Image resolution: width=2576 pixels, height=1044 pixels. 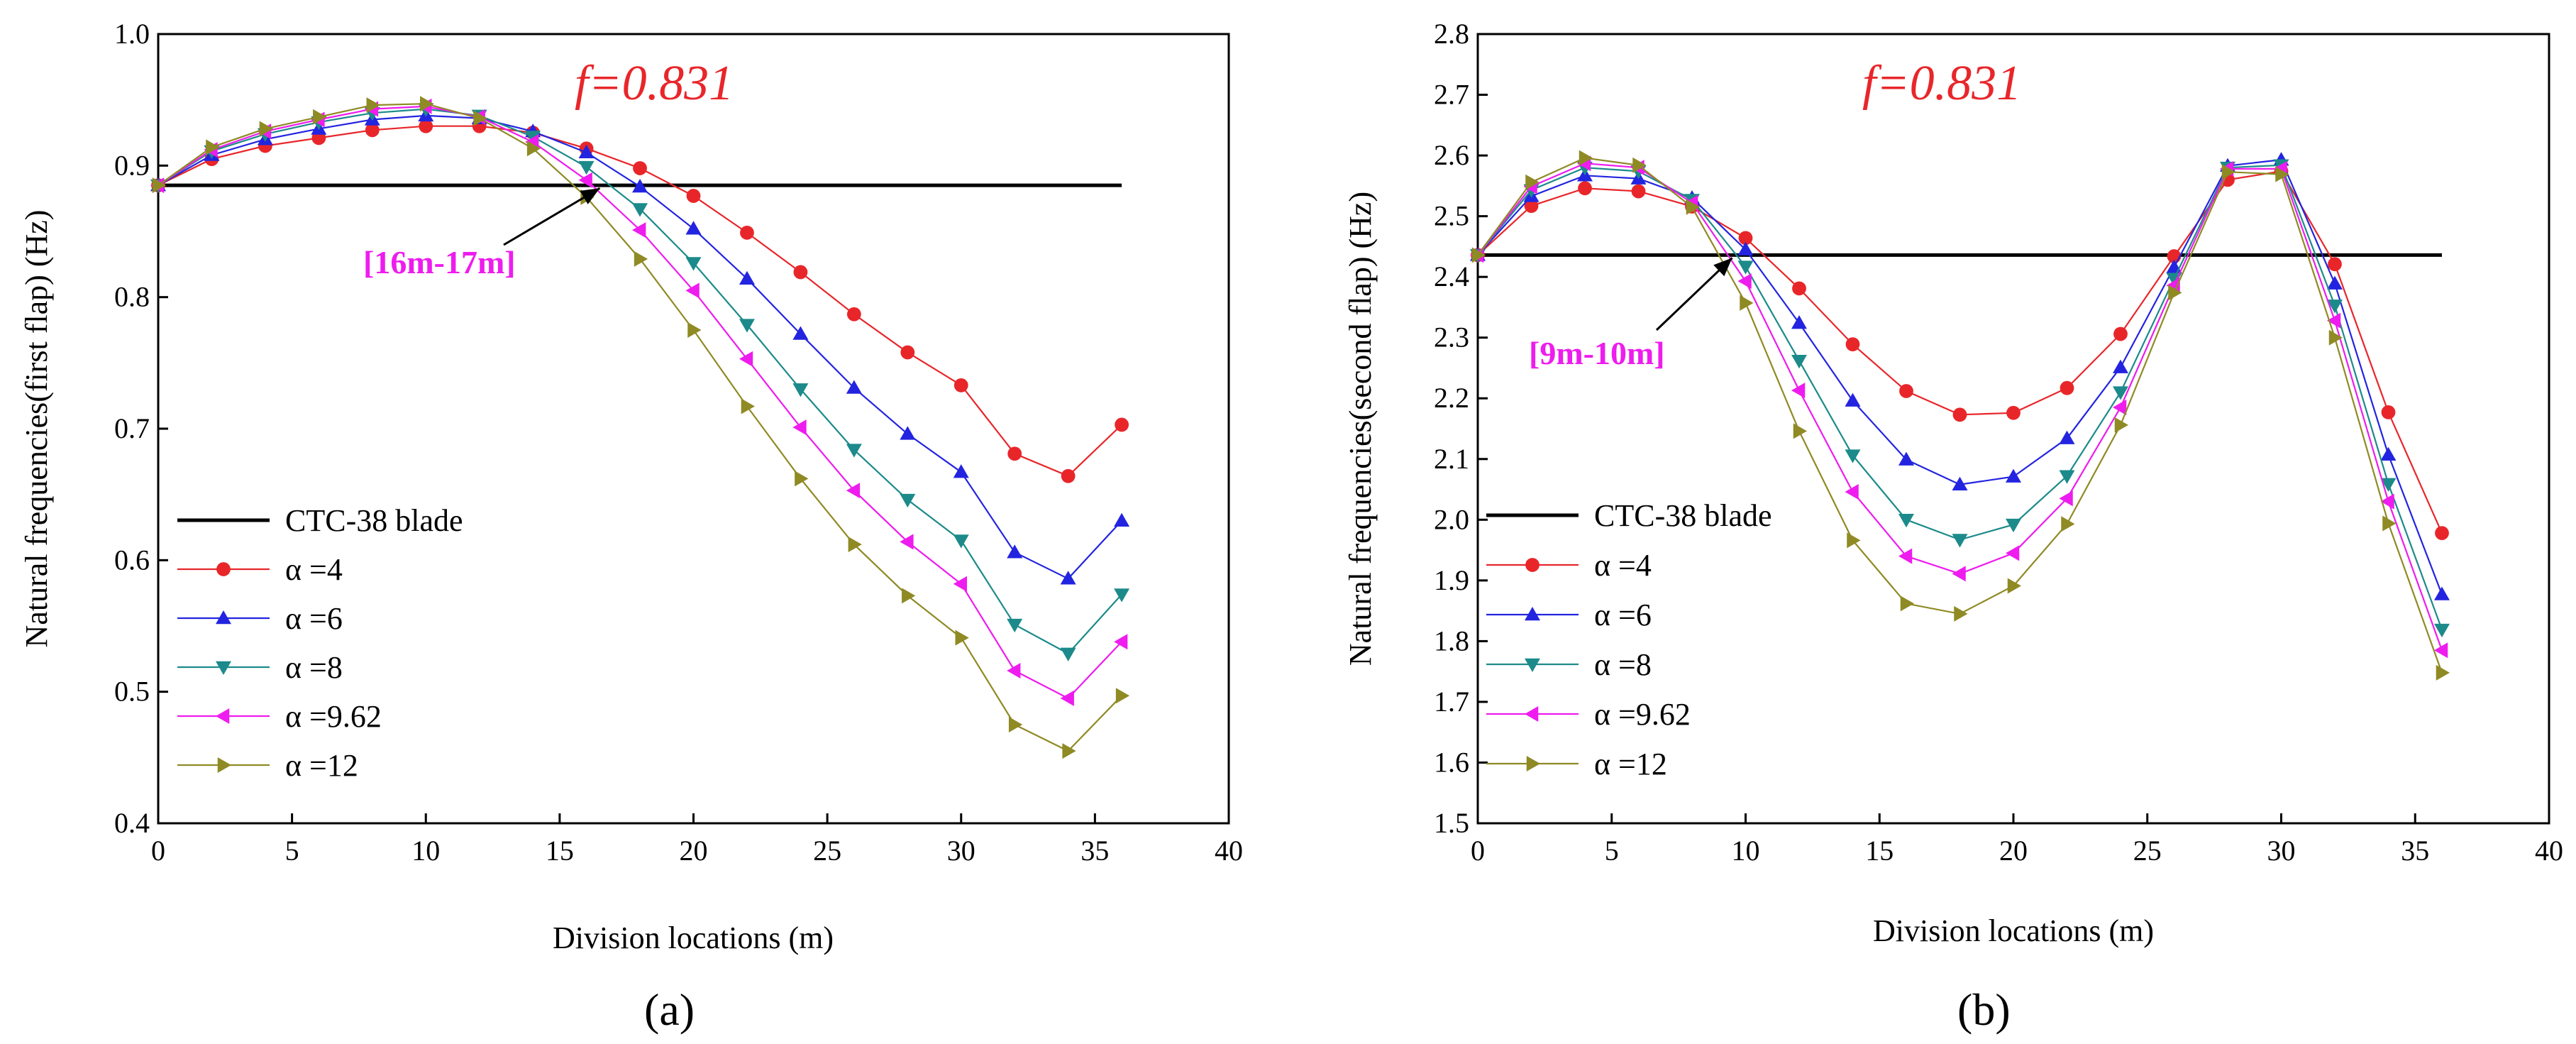 I want to click on y-axis-title-a: Natural frequencies(first flap) (Hz), so click(x=36, y=429).